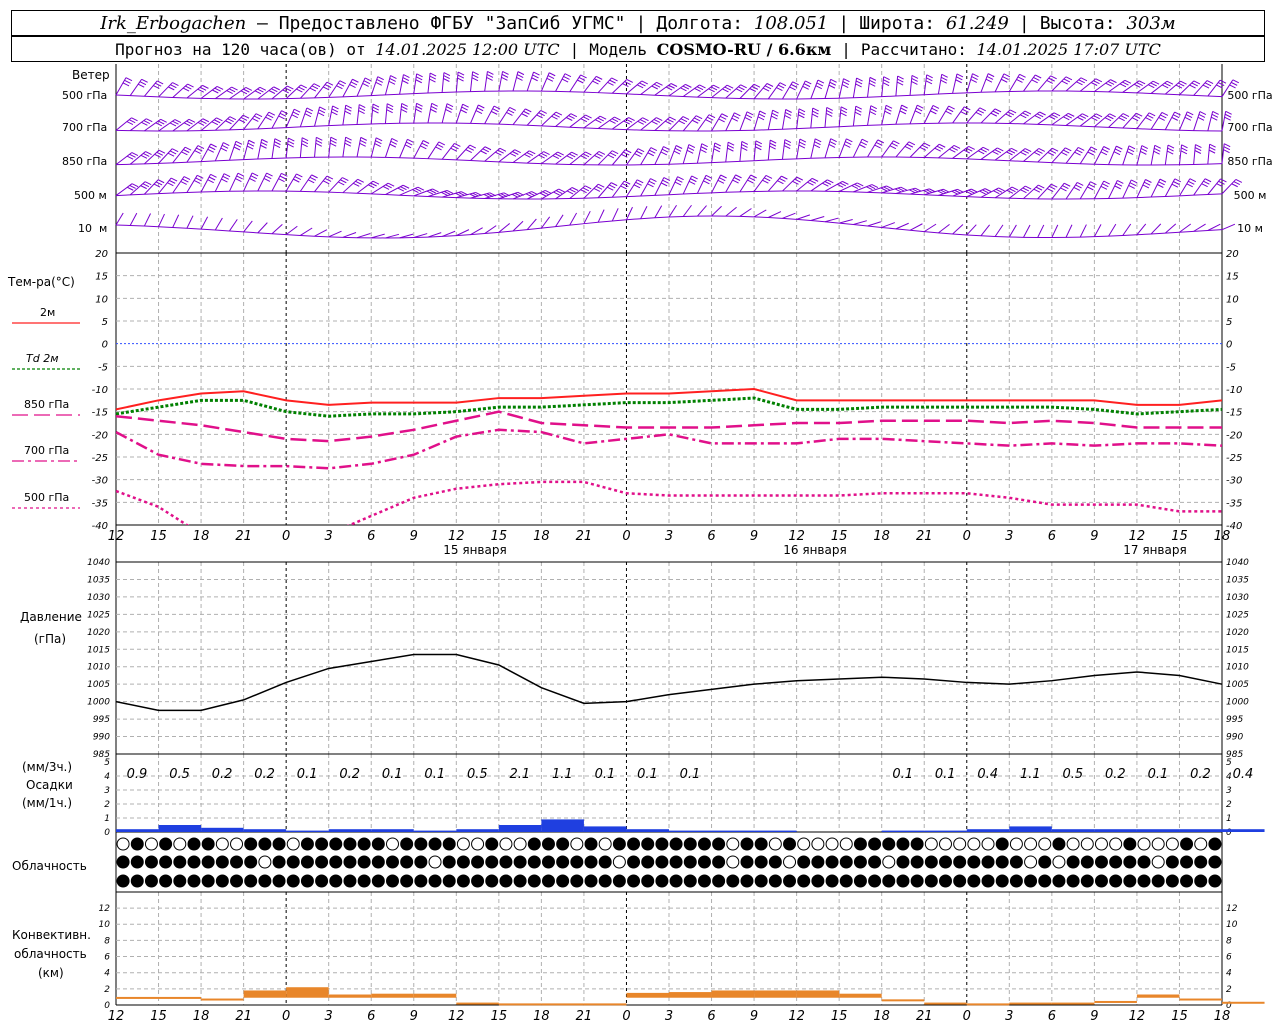 The image size is (1280, 1024). I want to click on day-label: 17 января, so click(1154, 550).